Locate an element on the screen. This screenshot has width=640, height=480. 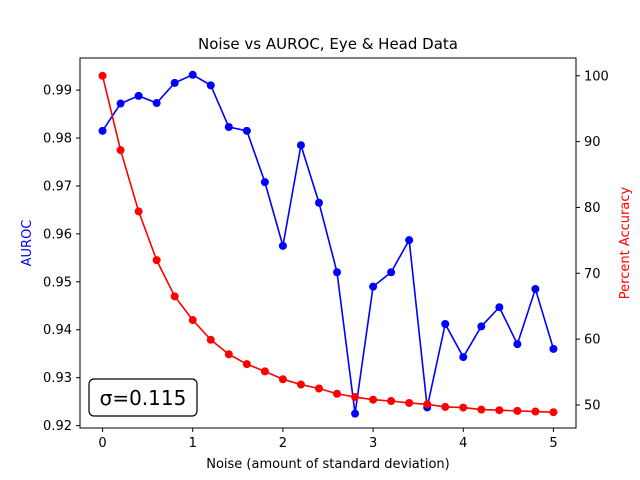
y-right-tick-label: 60 is located at coordinates (592, 340).